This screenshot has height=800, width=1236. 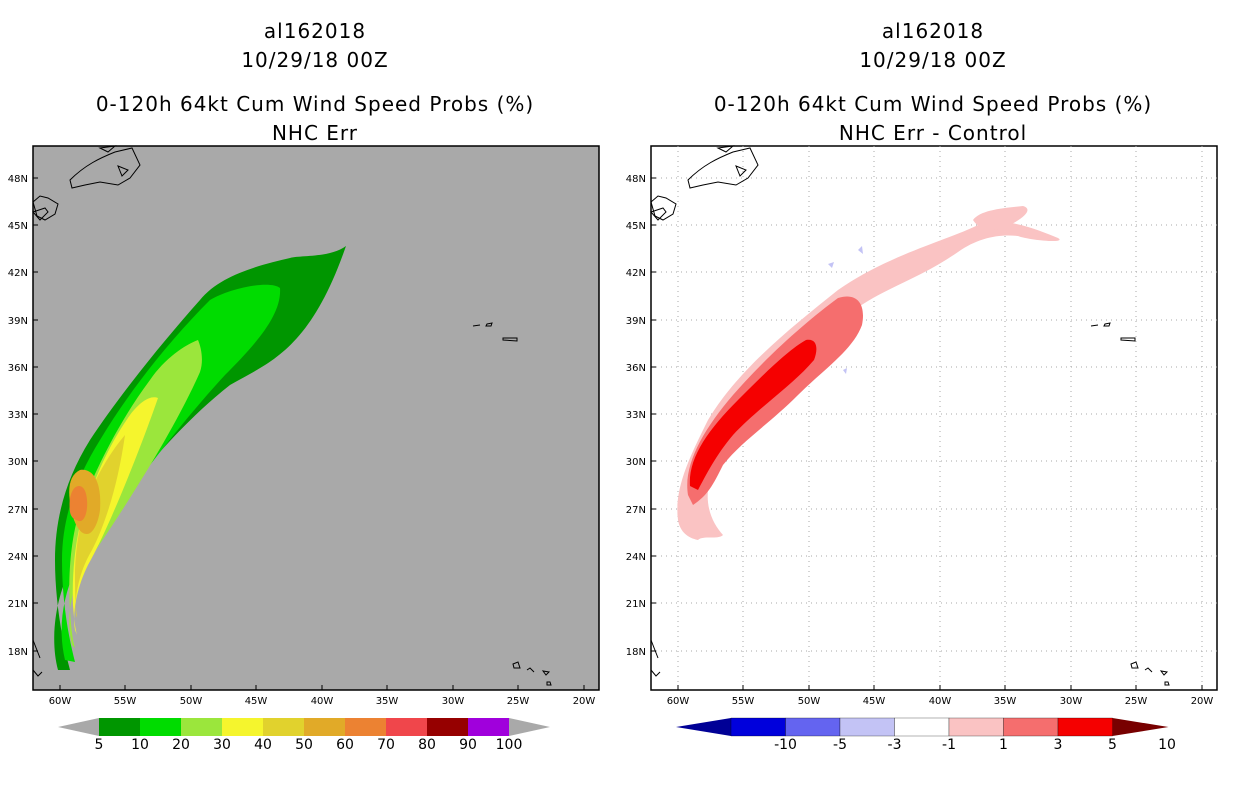 What do you see at coordinates (78, 727) in the screenshot?
I see `left-colorbar-low-arrow` at bounding box center [78, 727].